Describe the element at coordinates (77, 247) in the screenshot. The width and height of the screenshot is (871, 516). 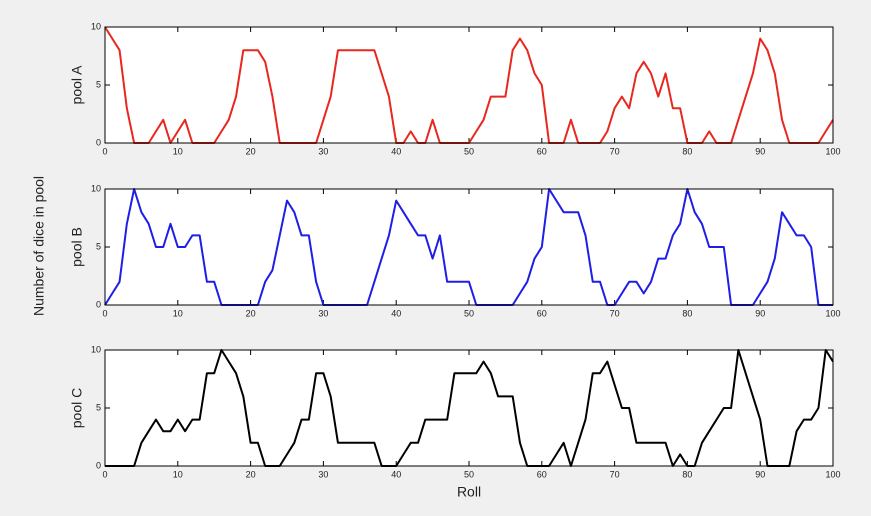
I see `y-axis-label: pool B` at that location.